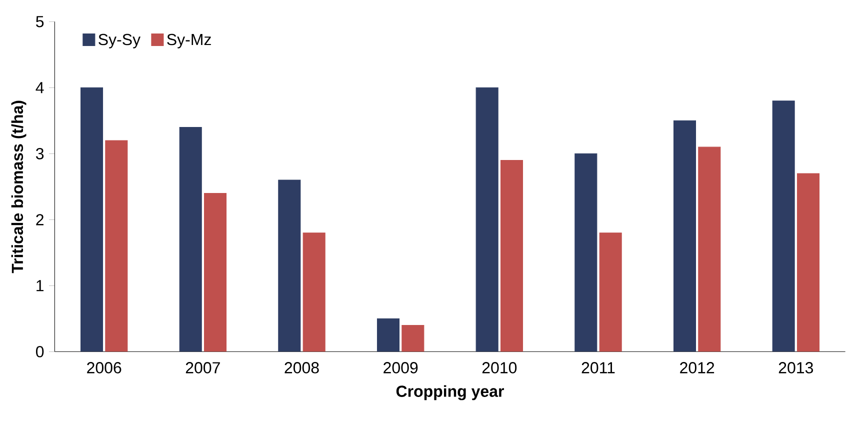  Describe the element at coordinates (203, 368) in the screenshot. I see `x-tick-label: 2007` at that location.